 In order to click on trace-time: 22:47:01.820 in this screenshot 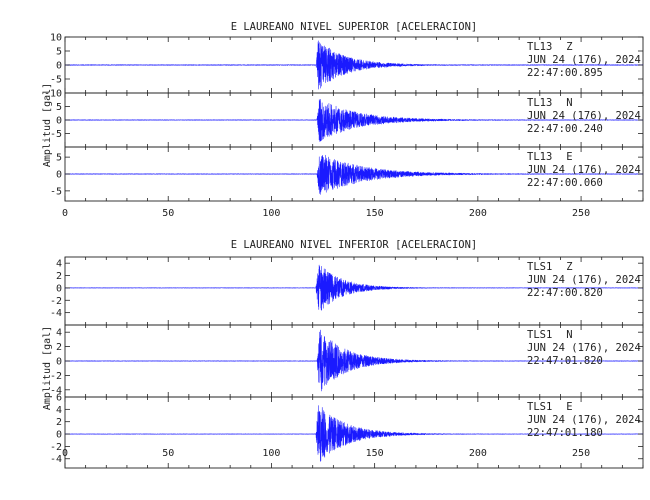, I will do `click(565, 361)`.